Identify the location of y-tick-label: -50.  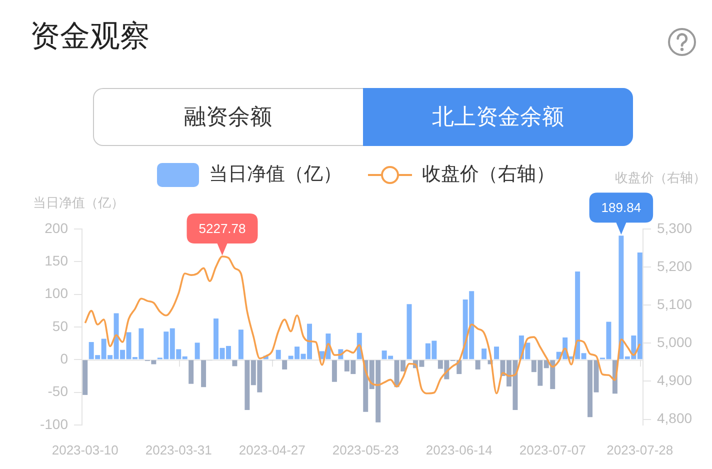
(58, 391).